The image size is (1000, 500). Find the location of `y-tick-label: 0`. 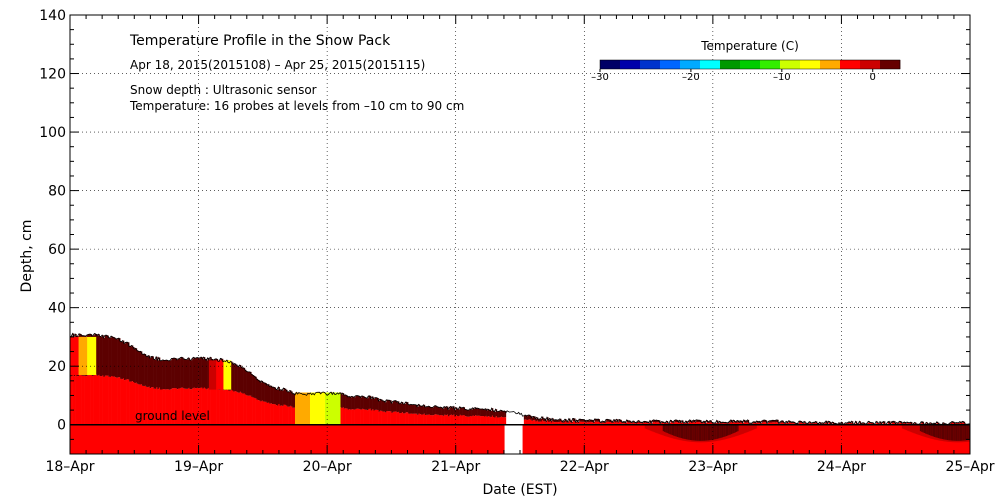

y-tick-label: 0 is located at coordinates (61, 426).